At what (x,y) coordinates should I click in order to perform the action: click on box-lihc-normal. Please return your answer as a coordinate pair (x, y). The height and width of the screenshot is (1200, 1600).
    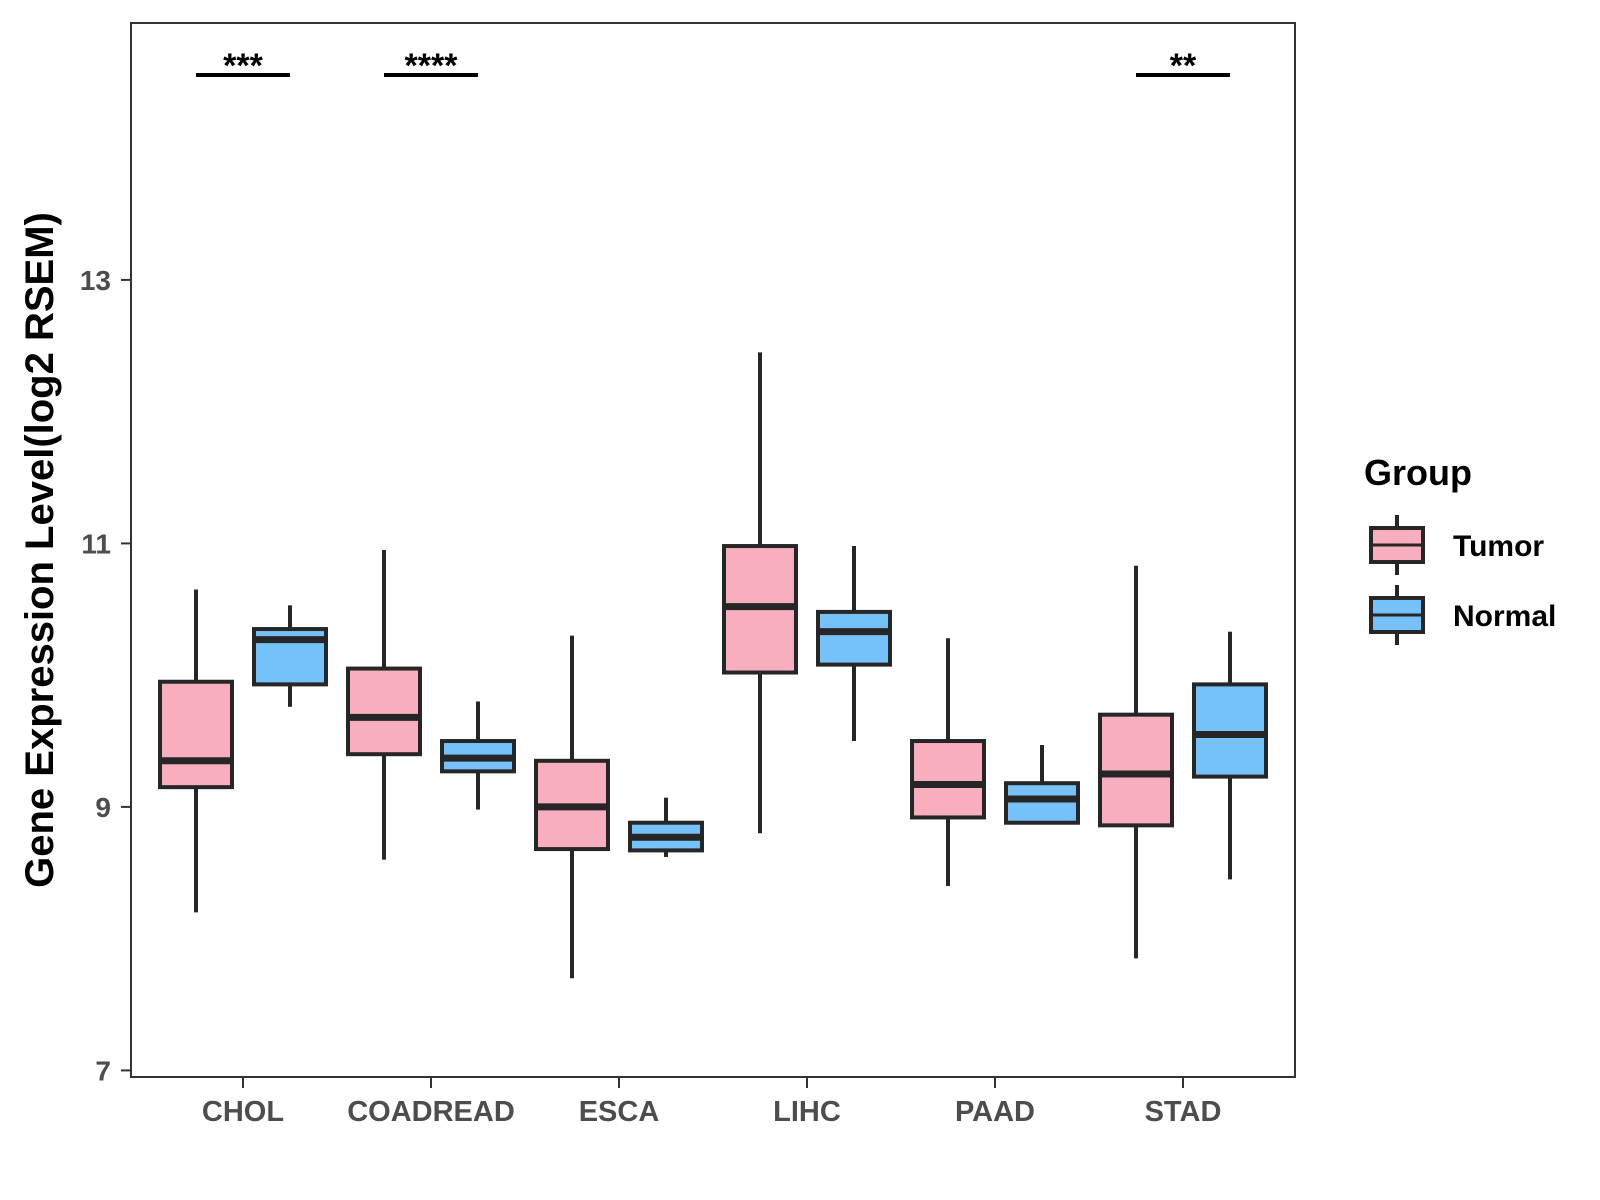
    Looking at the image, I should click on (854, 644).